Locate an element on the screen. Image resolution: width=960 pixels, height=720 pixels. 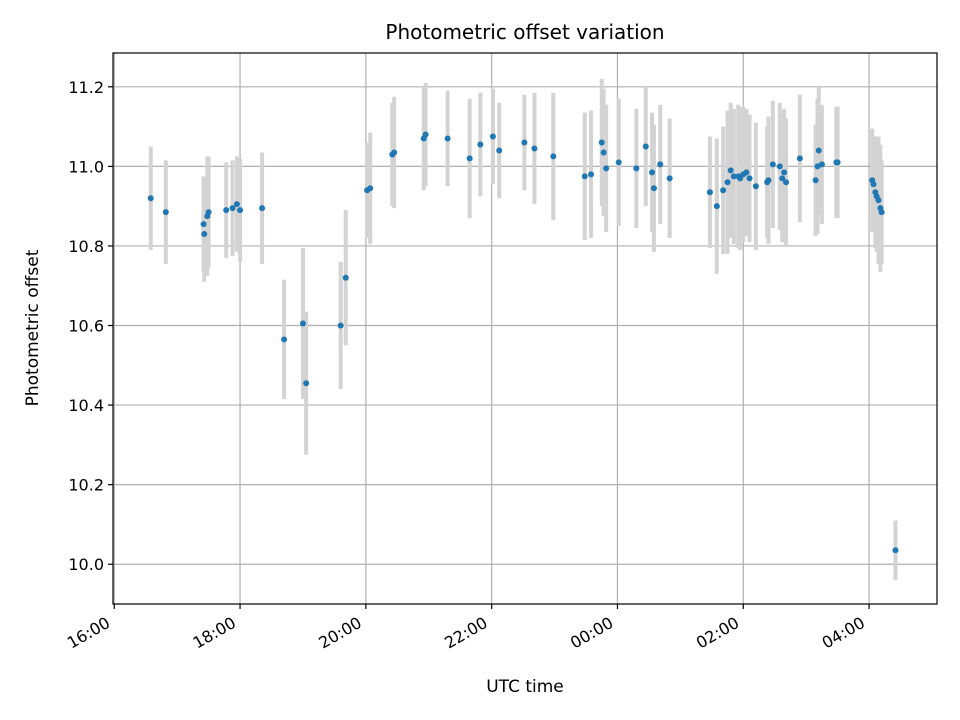
chart-title: Photometric offset variation is located at coordinates (524, 32).